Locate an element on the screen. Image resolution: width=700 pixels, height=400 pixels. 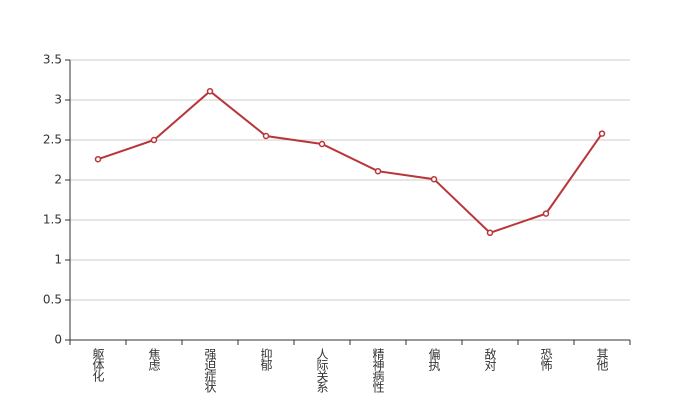
x-tick-label: 躯体化 is located at coordinates (98, 365).